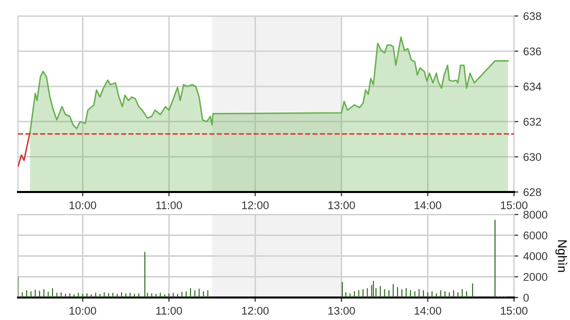 Image resolution: width=570 pixels, height=320 pixels. Describe the element at coordinates (533, 122) in the screenshot. I see `y-tick-label: 632` at that location.